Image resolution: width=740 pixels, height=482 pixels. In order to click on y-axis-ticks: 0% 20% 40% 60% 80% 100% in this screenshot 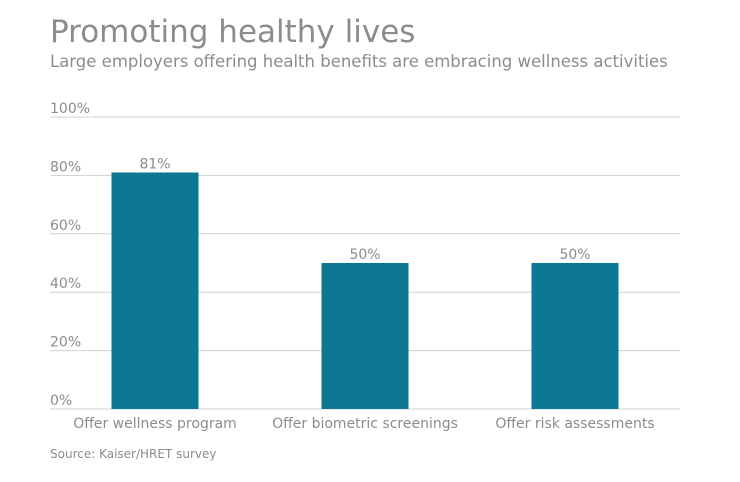, I will do `click(70, 255)`.